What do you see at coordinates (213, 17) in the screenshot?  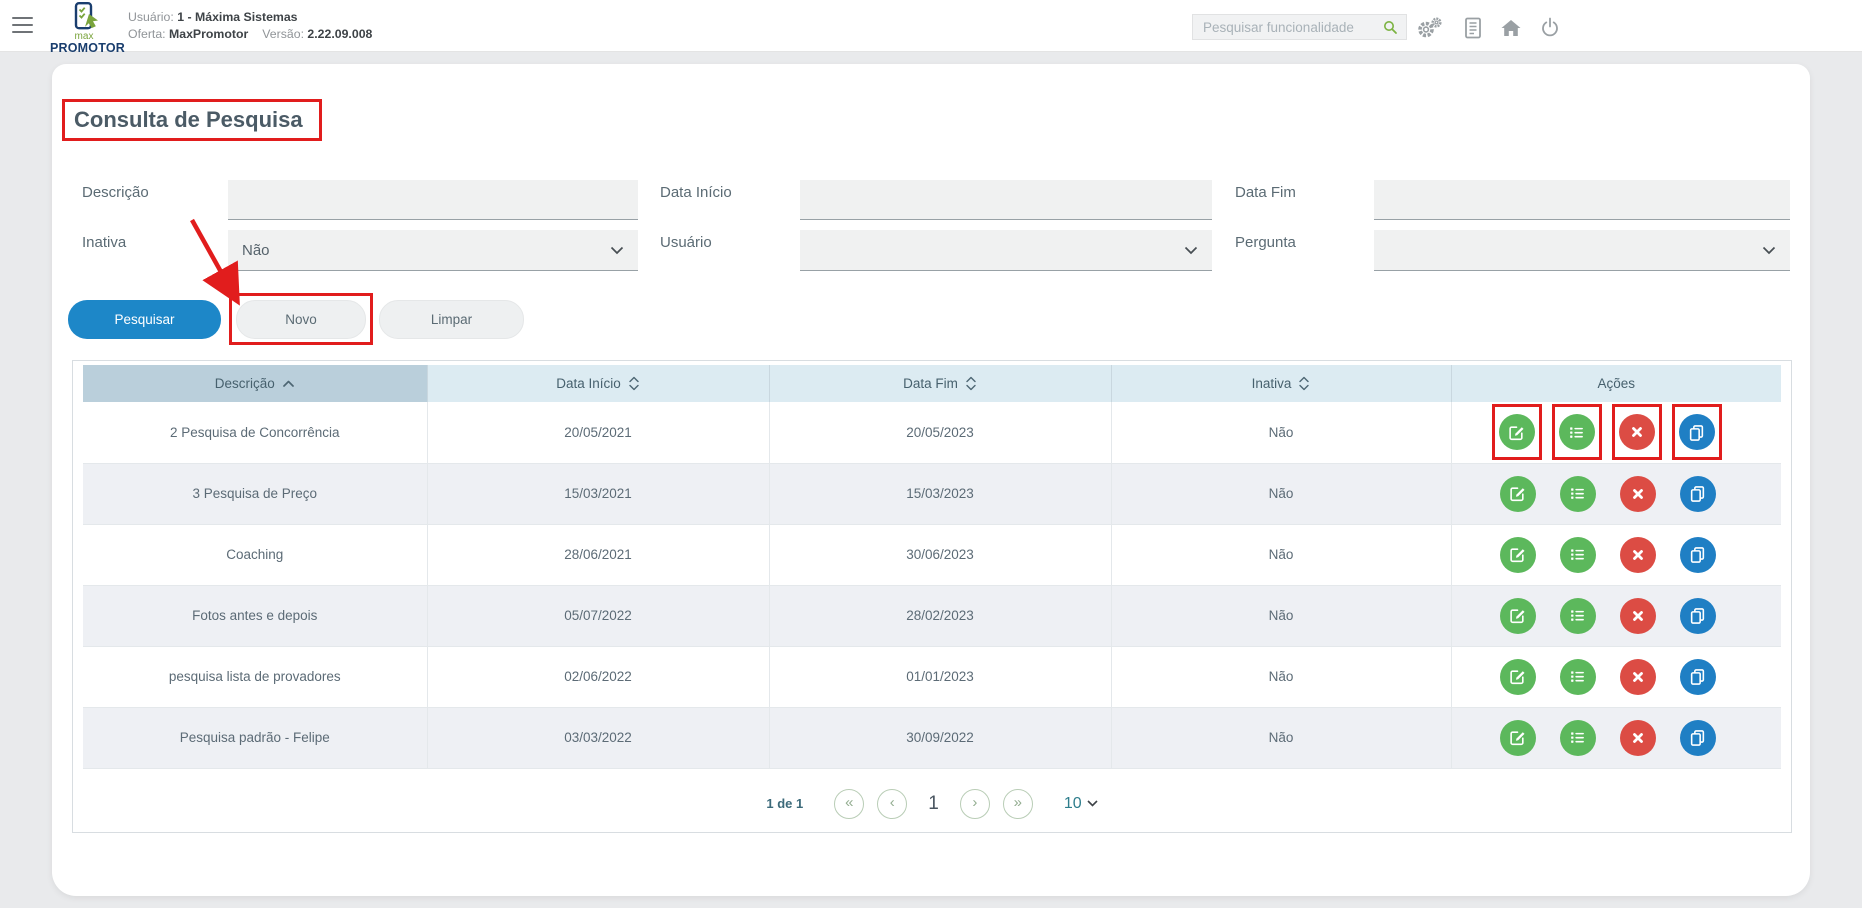 I see `session-user-line: Usuário: 1 - Máxima Sistemas` at bounding box center [213, 17].